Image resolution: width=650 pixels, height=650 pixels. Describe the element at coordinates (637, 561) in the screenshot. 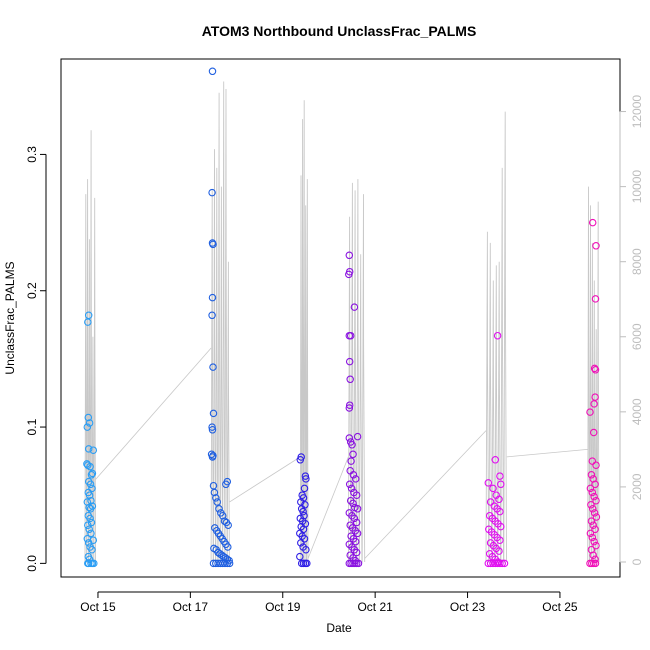

I see `y2-tick-label: 0` at that location.